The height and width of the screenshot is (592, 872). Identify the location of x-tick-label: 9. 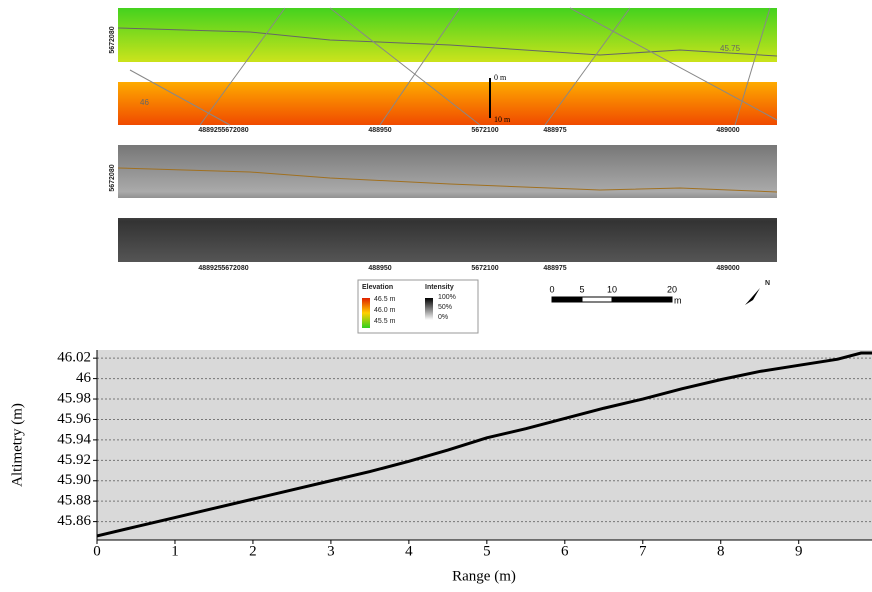
(799, 551).